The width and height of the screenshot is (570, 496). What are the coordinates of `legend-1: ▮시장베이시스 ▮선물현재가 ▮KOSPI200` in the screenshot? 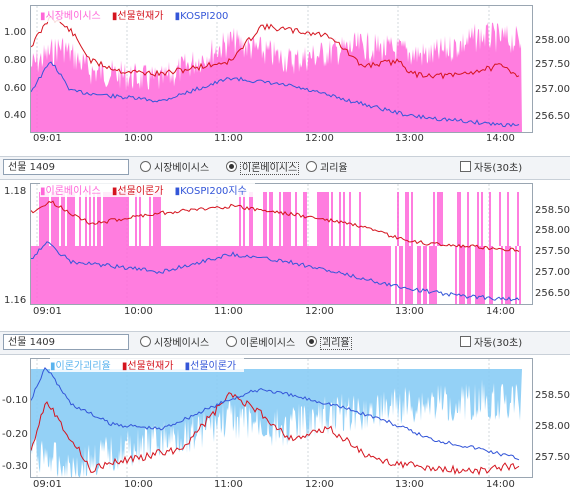 It's located at (138, 14).